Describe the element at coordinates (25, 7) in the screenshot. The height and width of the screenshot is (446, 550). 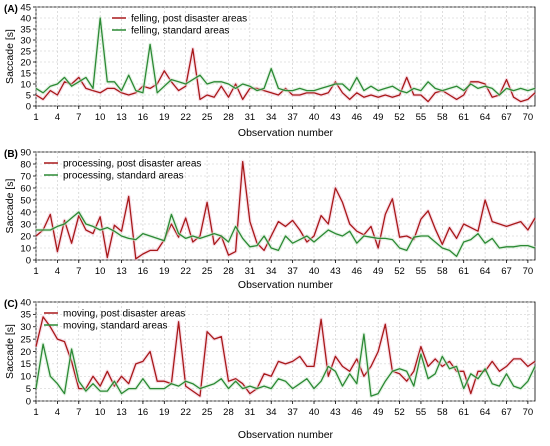
I see `y-tick-label: 45` at that location.